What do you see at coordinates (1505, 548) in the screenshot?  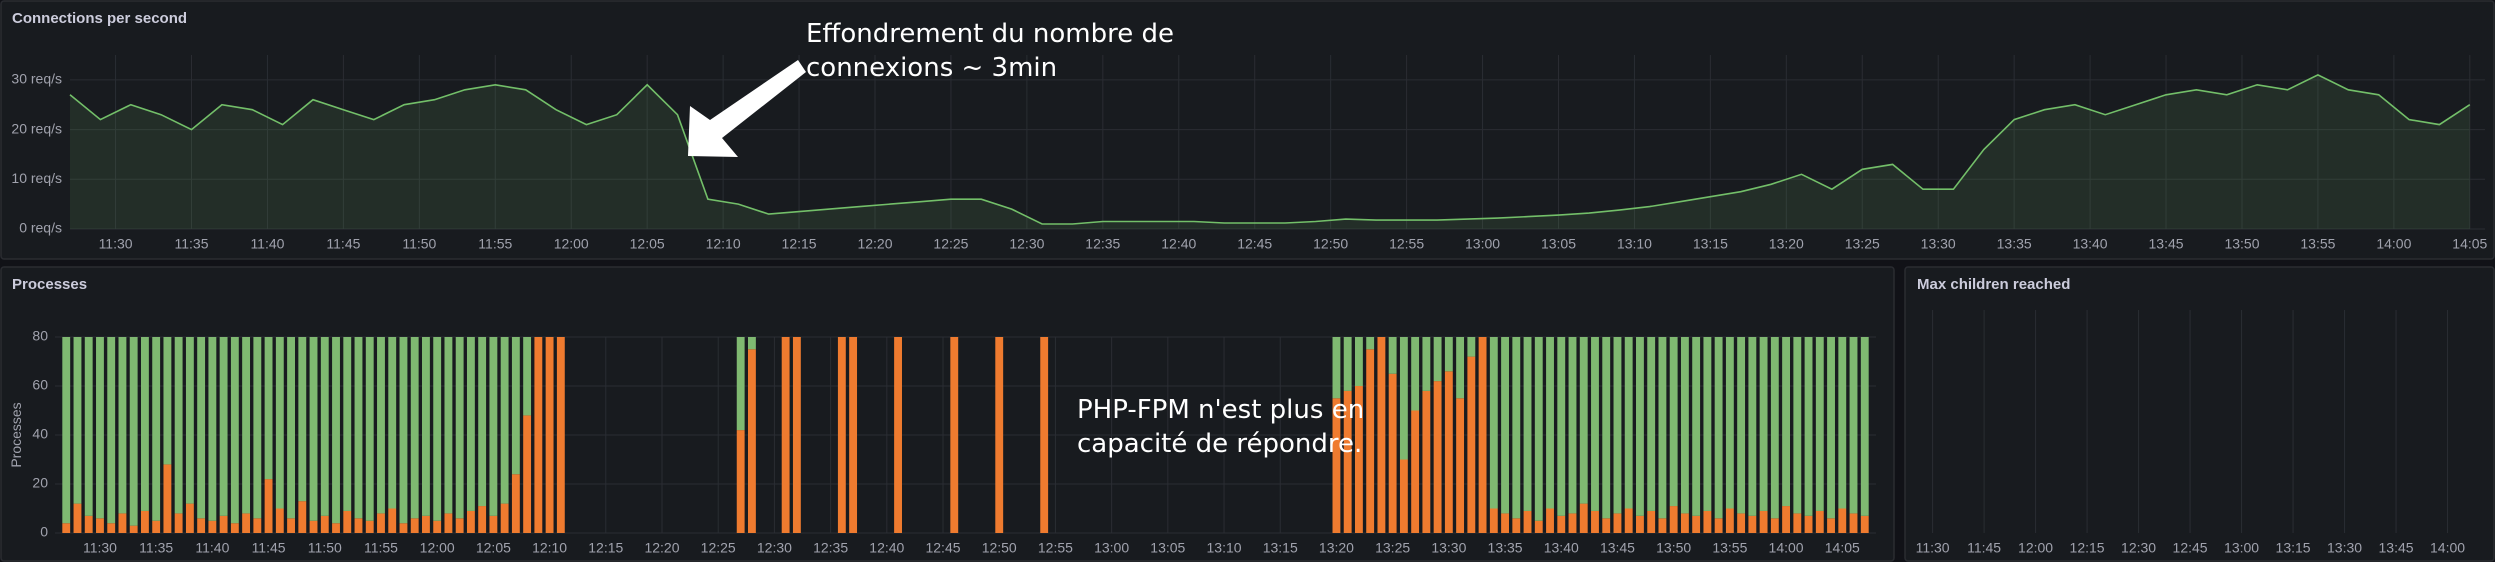 I see `x-tick-label: 13:35` at bounding box center [1505, 548].